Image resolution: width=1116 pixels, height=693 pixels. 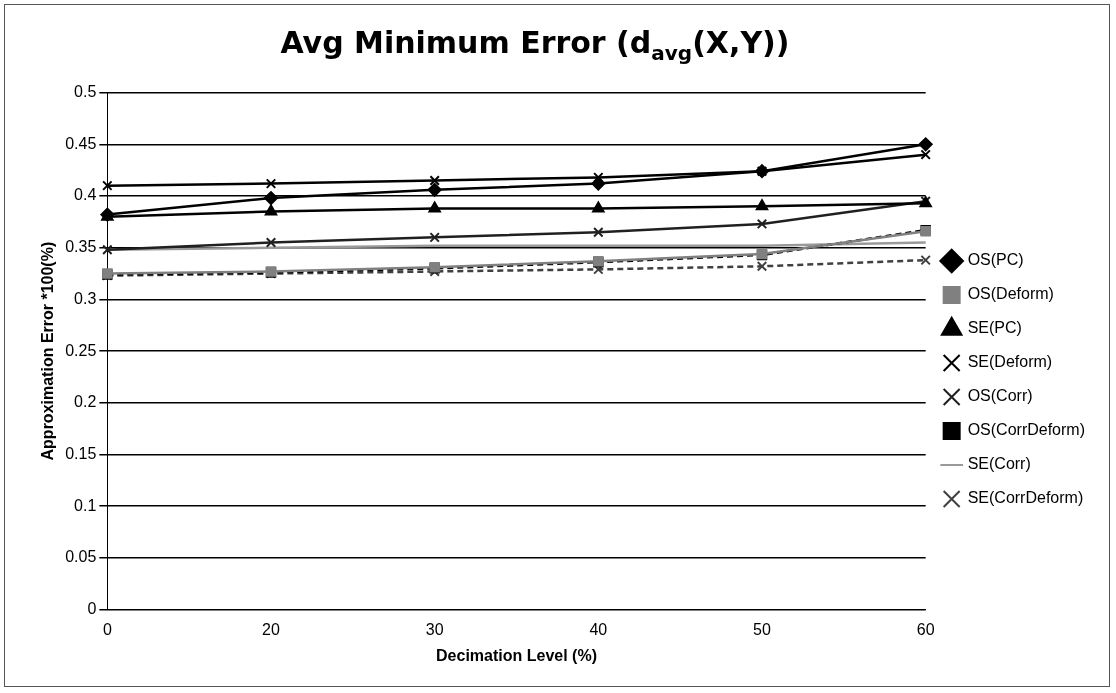 What do you see at coordinates (1026, 430) in the screenshot?
I see `legend-label: OS(CorrDeform)` at bounding box center [1026, 430].